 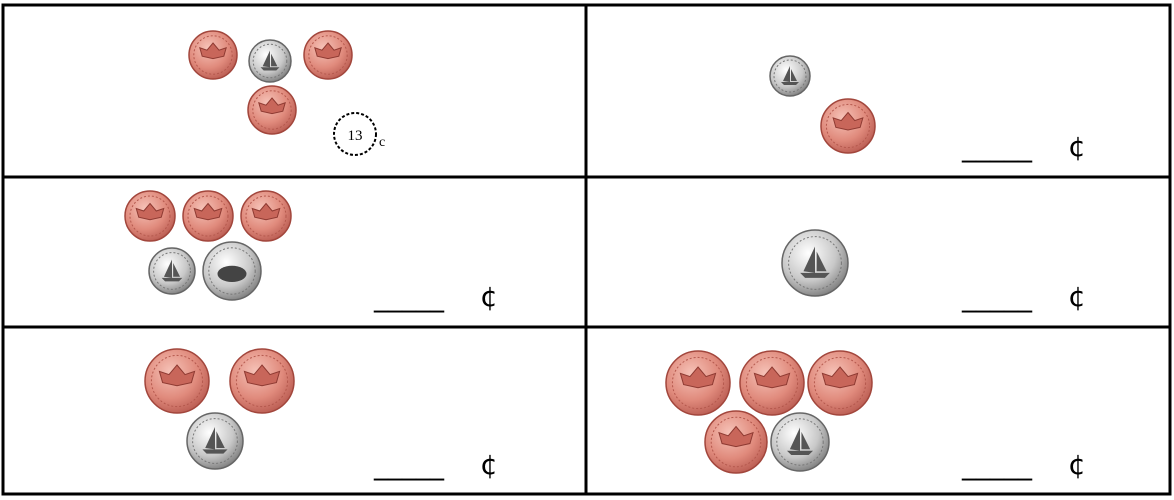 I want to click on answer-value: 13, so click(x=355, y=136).